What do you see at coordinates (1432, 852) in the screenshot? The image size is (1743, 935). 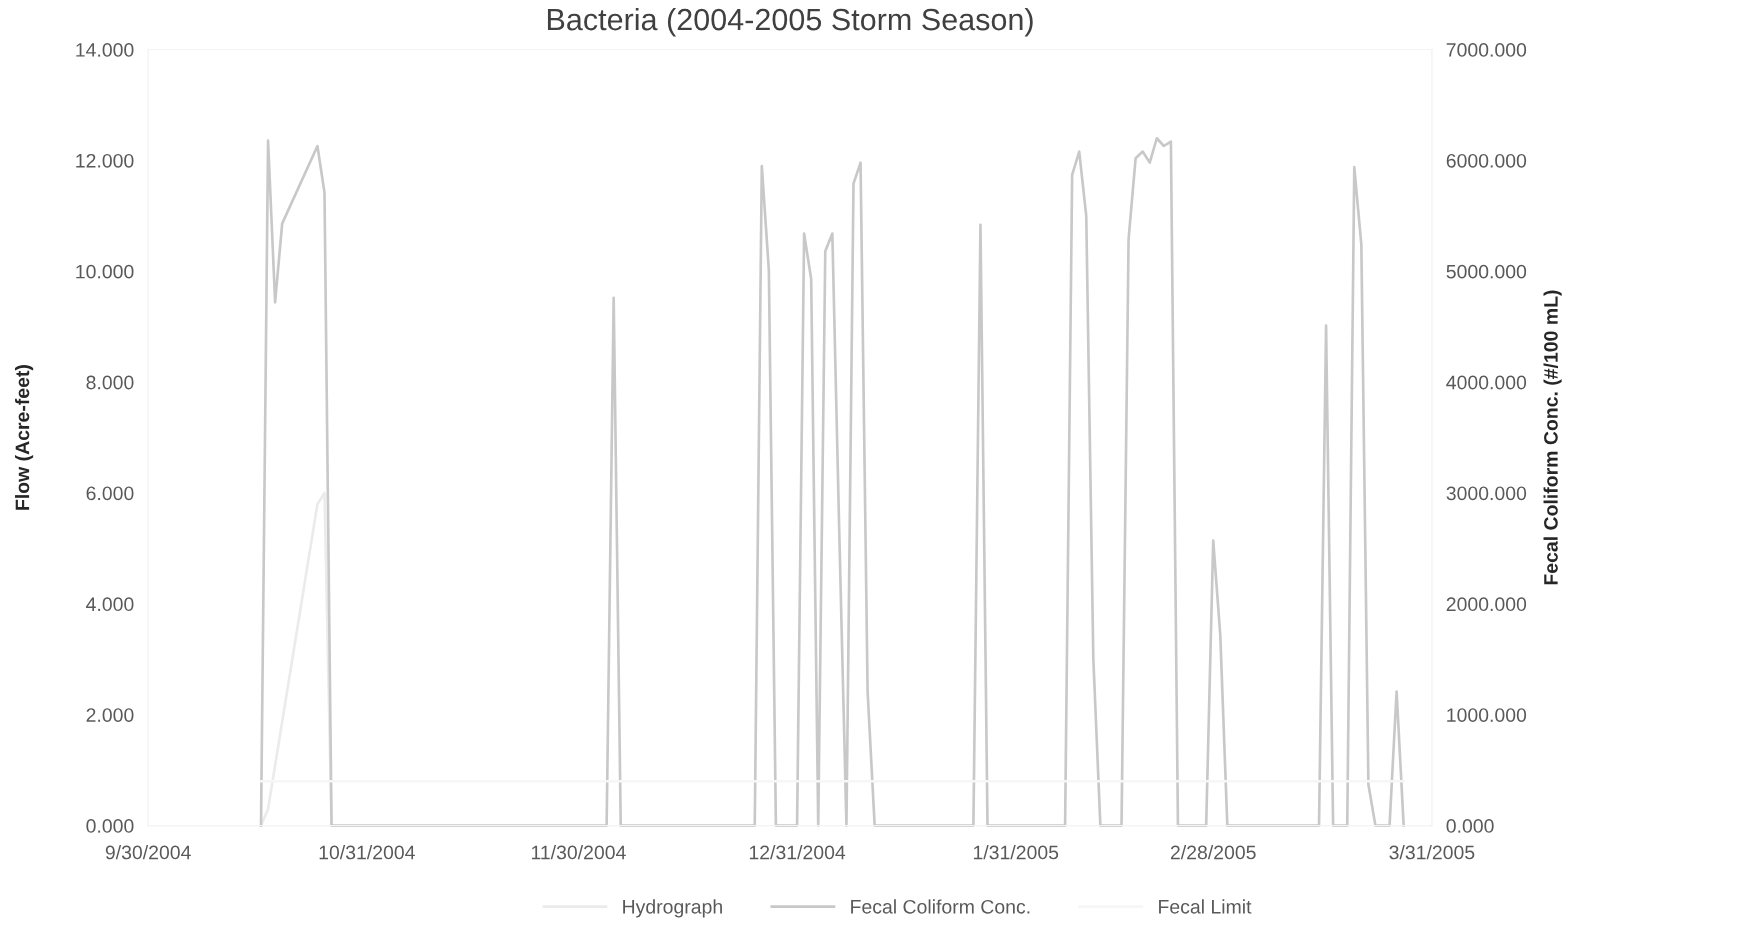 I see `x-tick-label: 3/31/2005` at bounding box center [1432, 852].